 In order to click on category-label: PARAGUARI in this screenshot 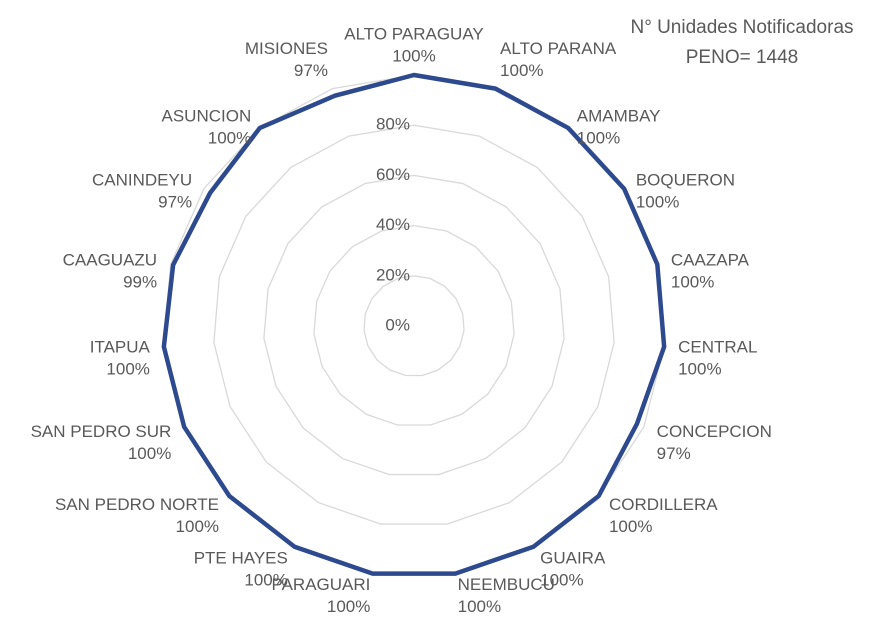, I will do `click(321, 584)`.